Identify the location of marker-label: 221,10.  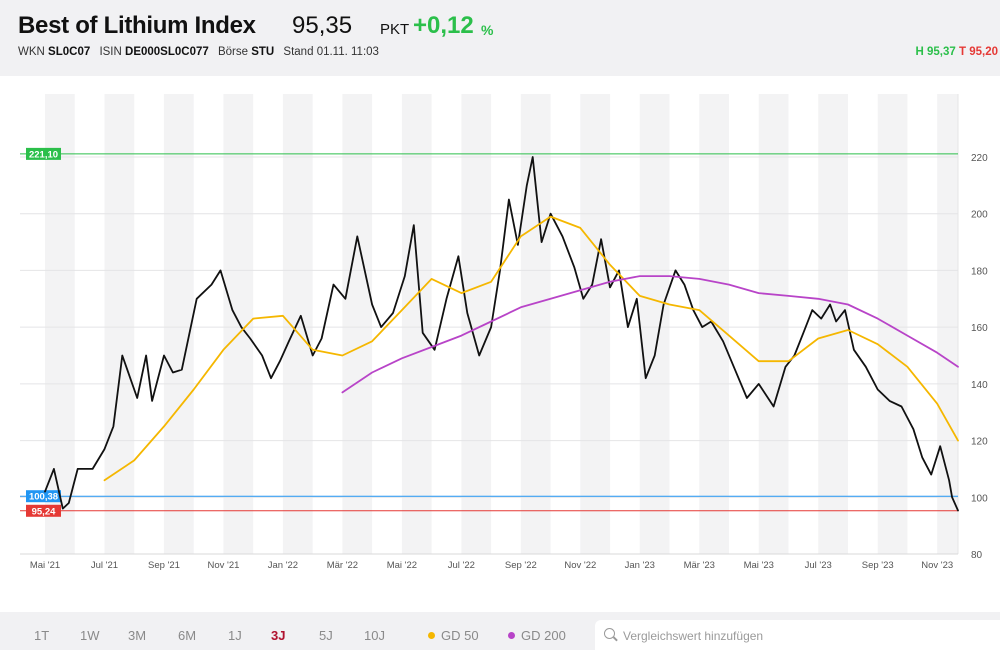
(43, 154).